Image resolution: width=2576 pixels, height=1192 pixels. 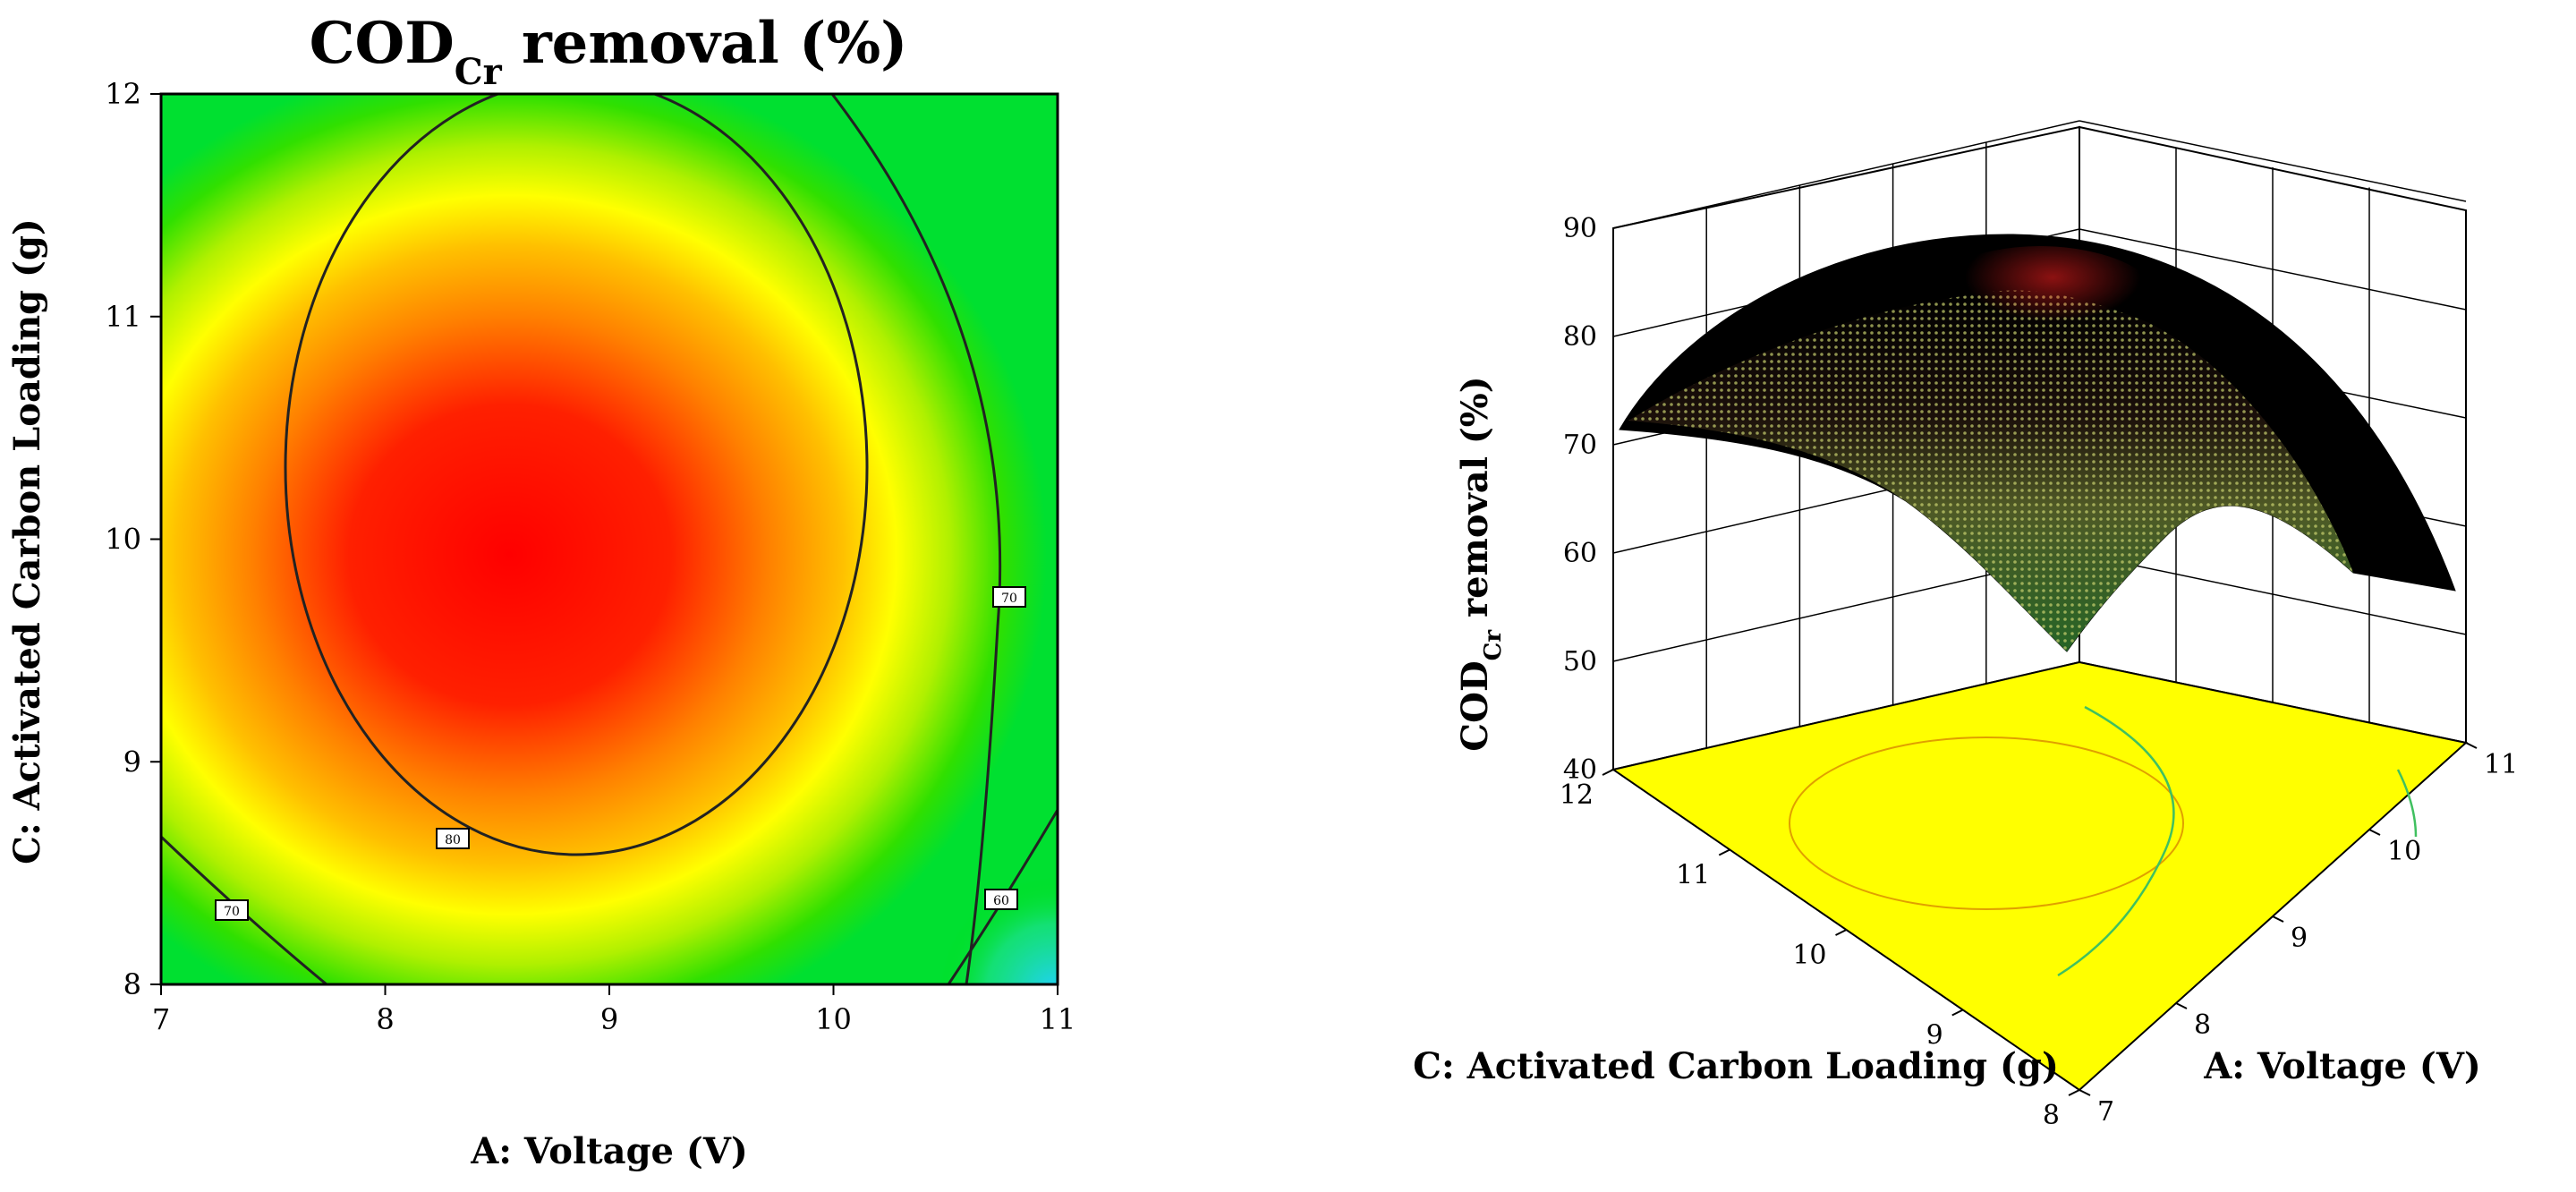 I want to click on carbon-tick-label: 8, so click(x=2051, y=1115).